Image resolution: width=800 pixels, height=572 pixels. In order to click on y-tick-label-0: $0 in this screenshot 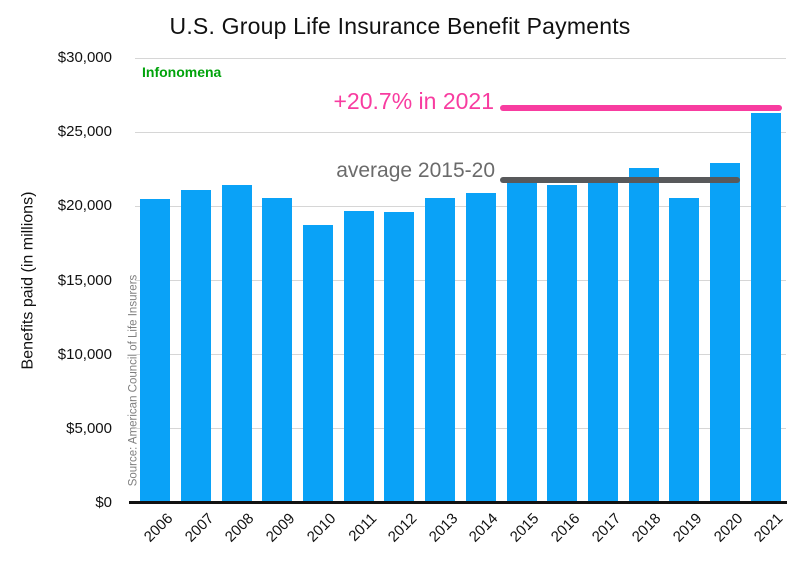, I will do `click(103, 502)`.